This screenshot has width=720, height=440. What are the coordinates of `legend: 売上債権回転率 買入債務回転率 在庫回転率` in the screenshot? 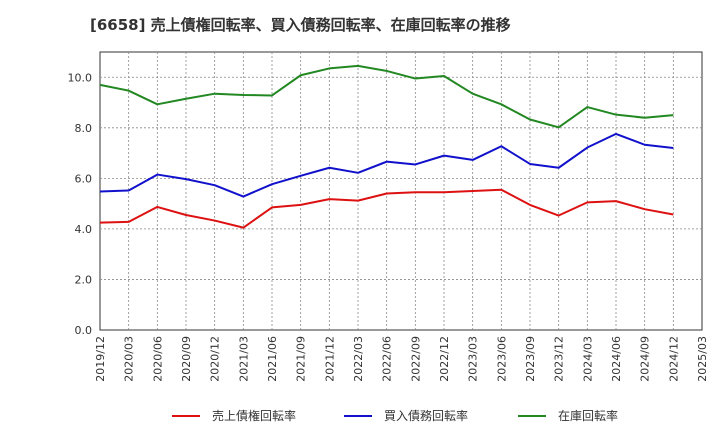 It's located at (395, 415).